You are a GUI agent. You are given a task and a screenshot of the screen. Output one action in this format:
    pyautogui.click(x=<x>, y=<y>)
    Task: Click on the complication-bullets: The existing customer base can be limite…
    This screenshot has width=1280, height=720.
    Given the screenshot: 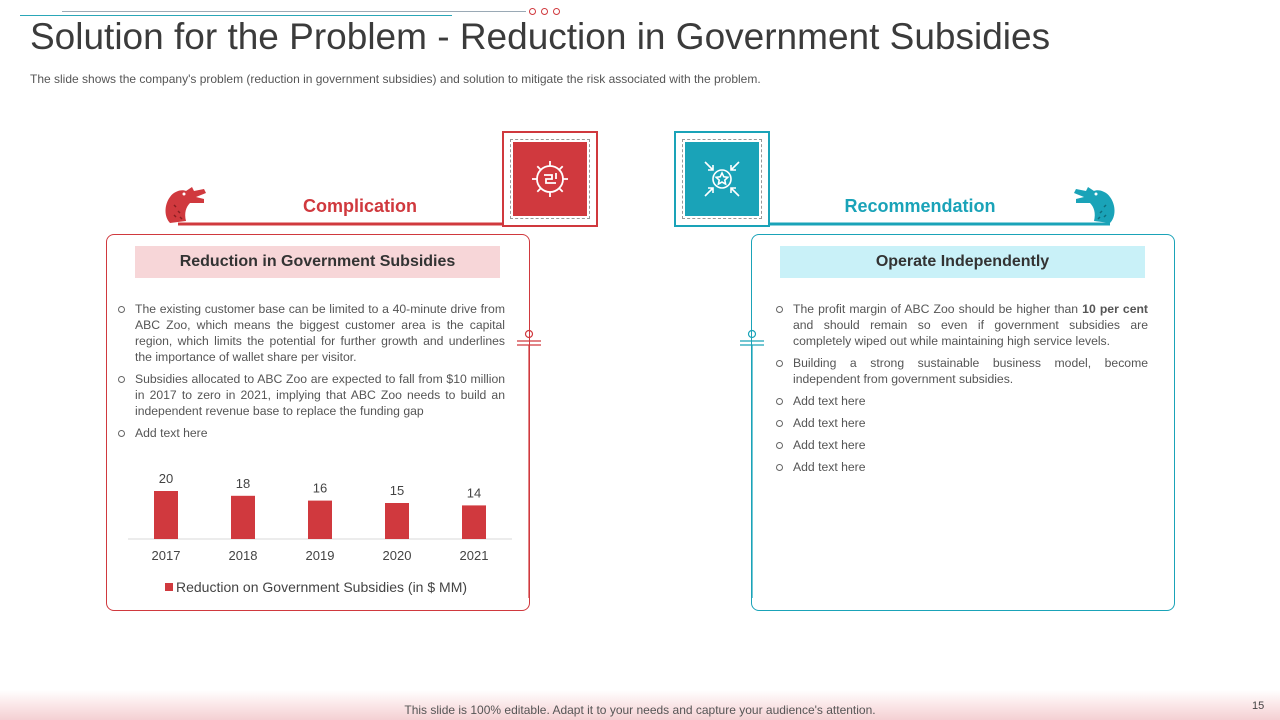 What is the action you would take?
    pyautogui.click(x=310, y=374)
    